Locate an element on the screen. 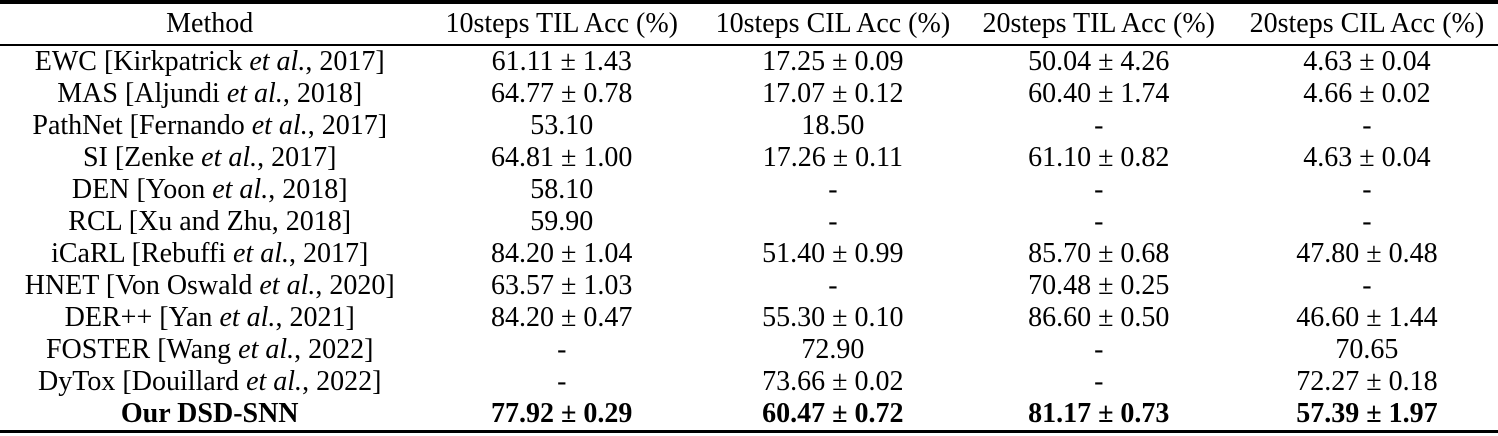 This screenshot has height=436, width=1498. method-name: MAS [Aljundi is located at coordinates (142, 93).